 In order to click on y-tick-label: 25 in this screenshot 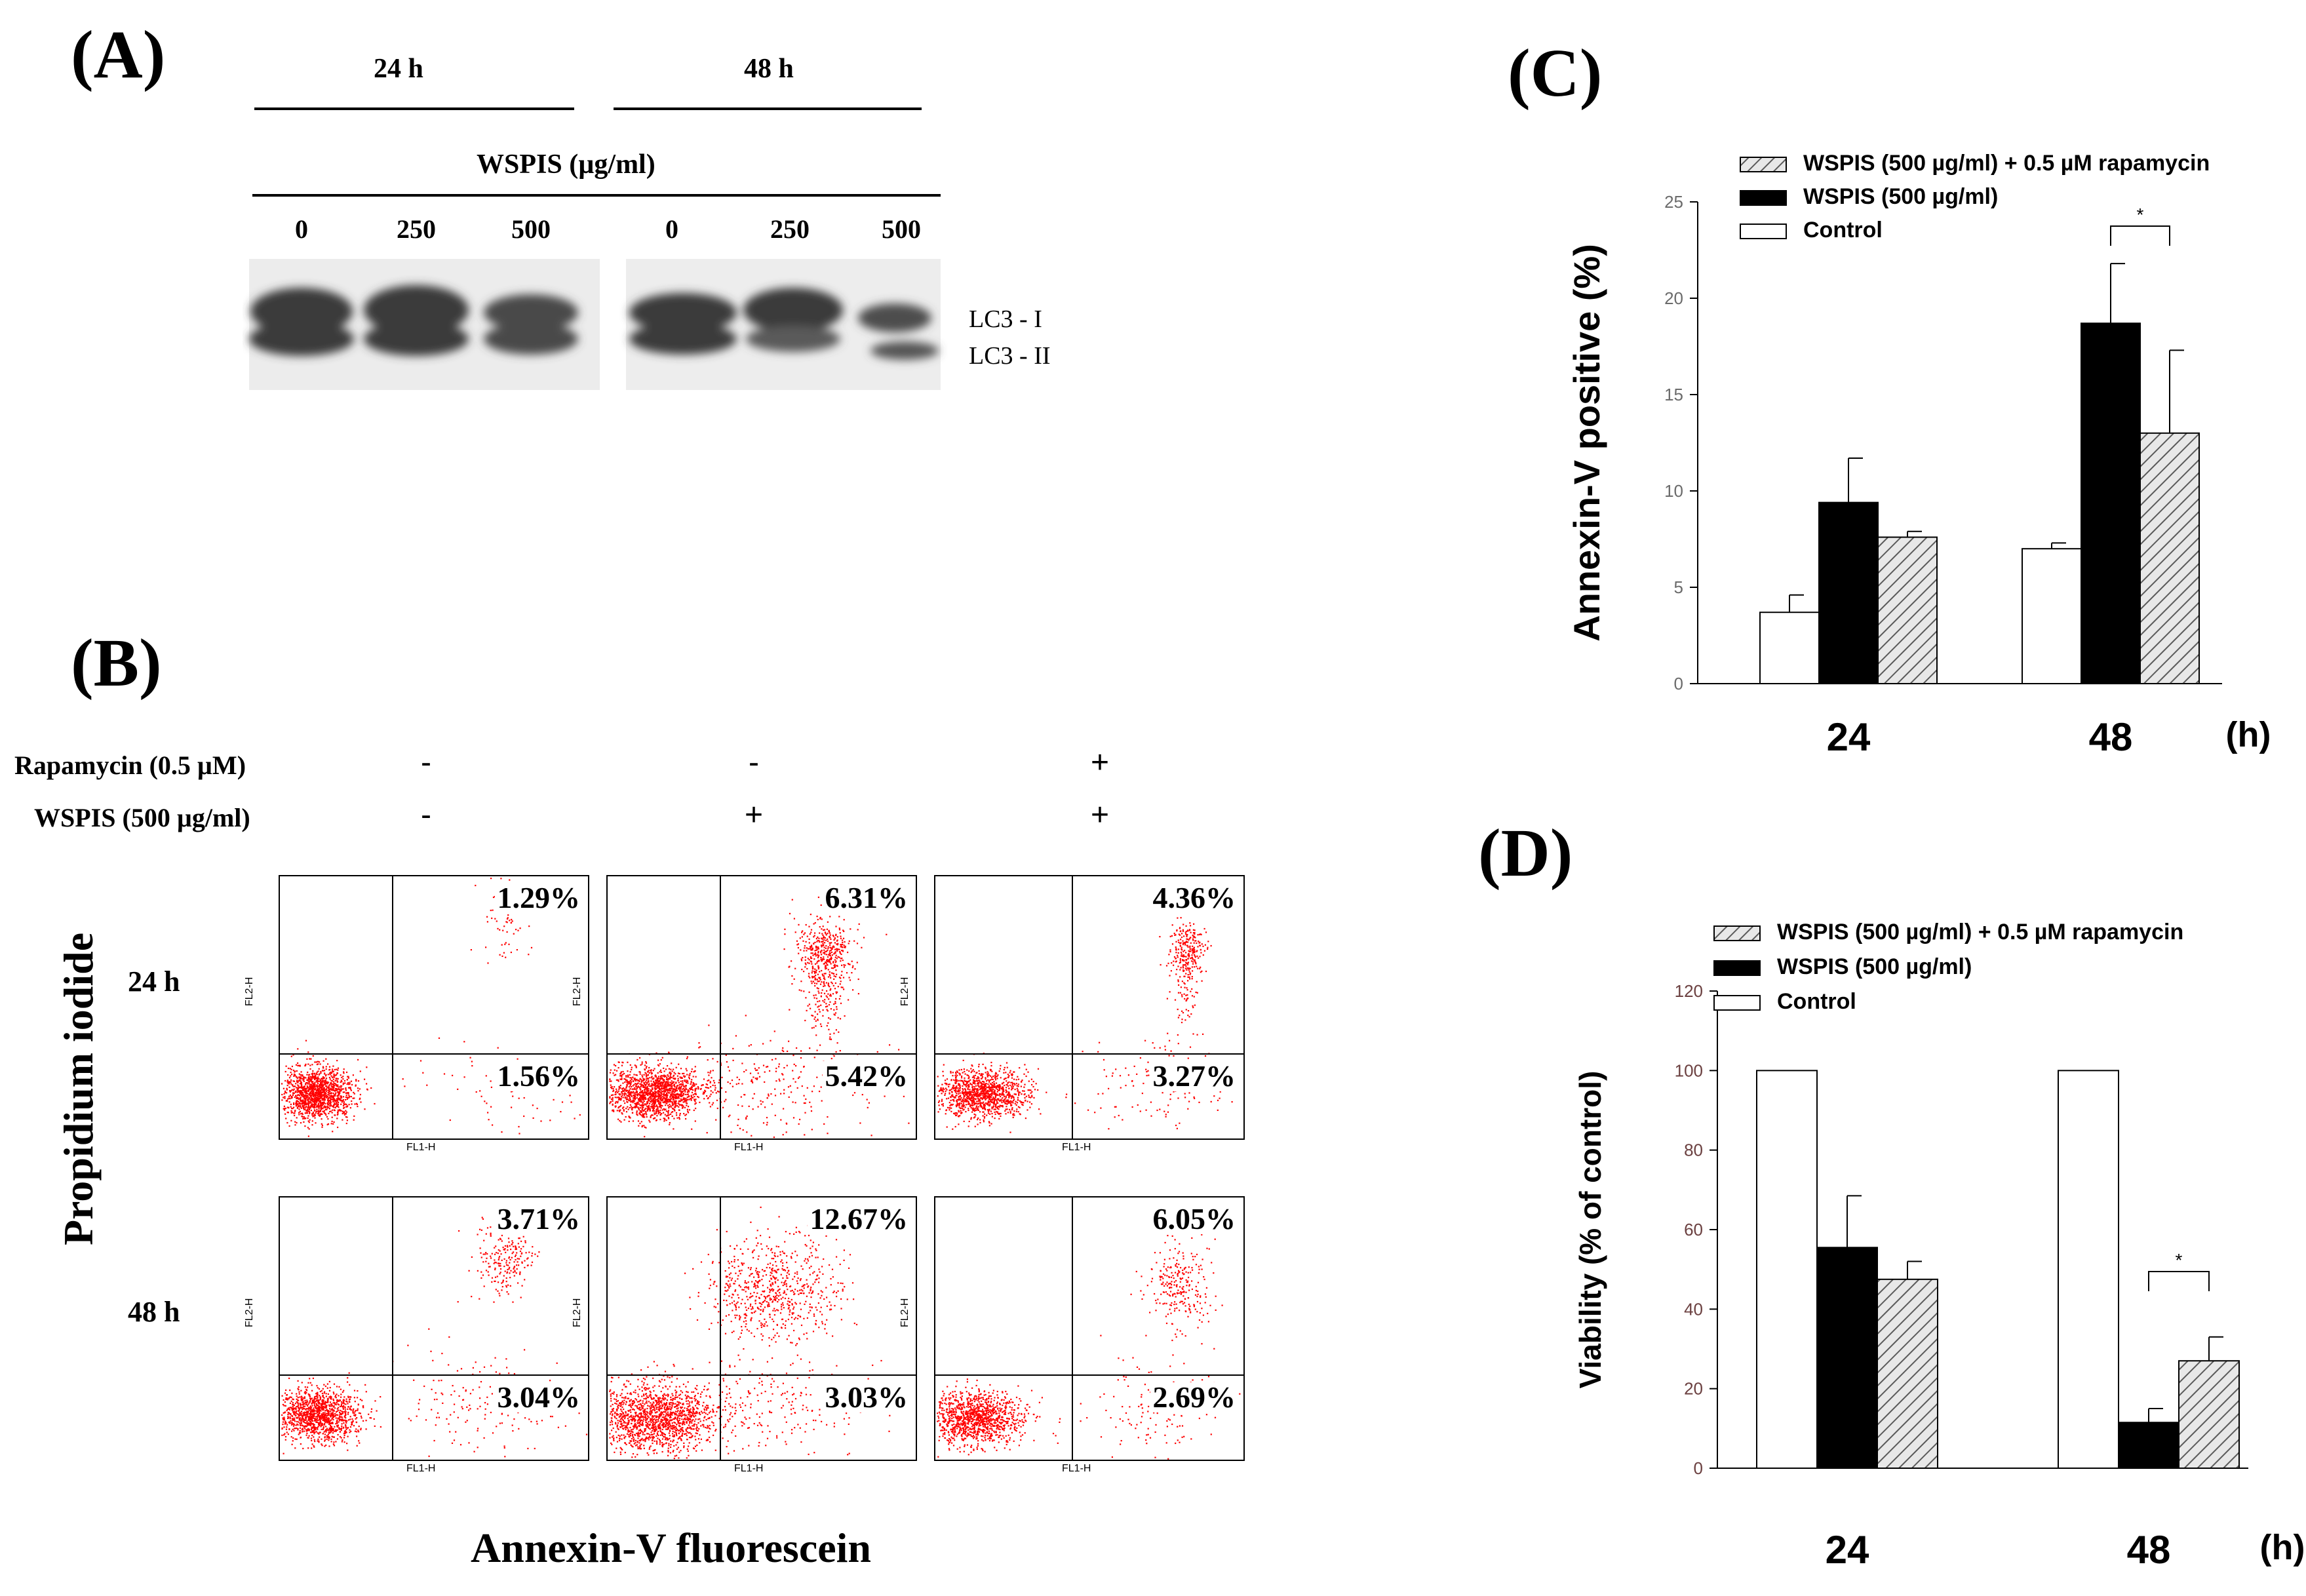, I will do `click(1673, 202)`.